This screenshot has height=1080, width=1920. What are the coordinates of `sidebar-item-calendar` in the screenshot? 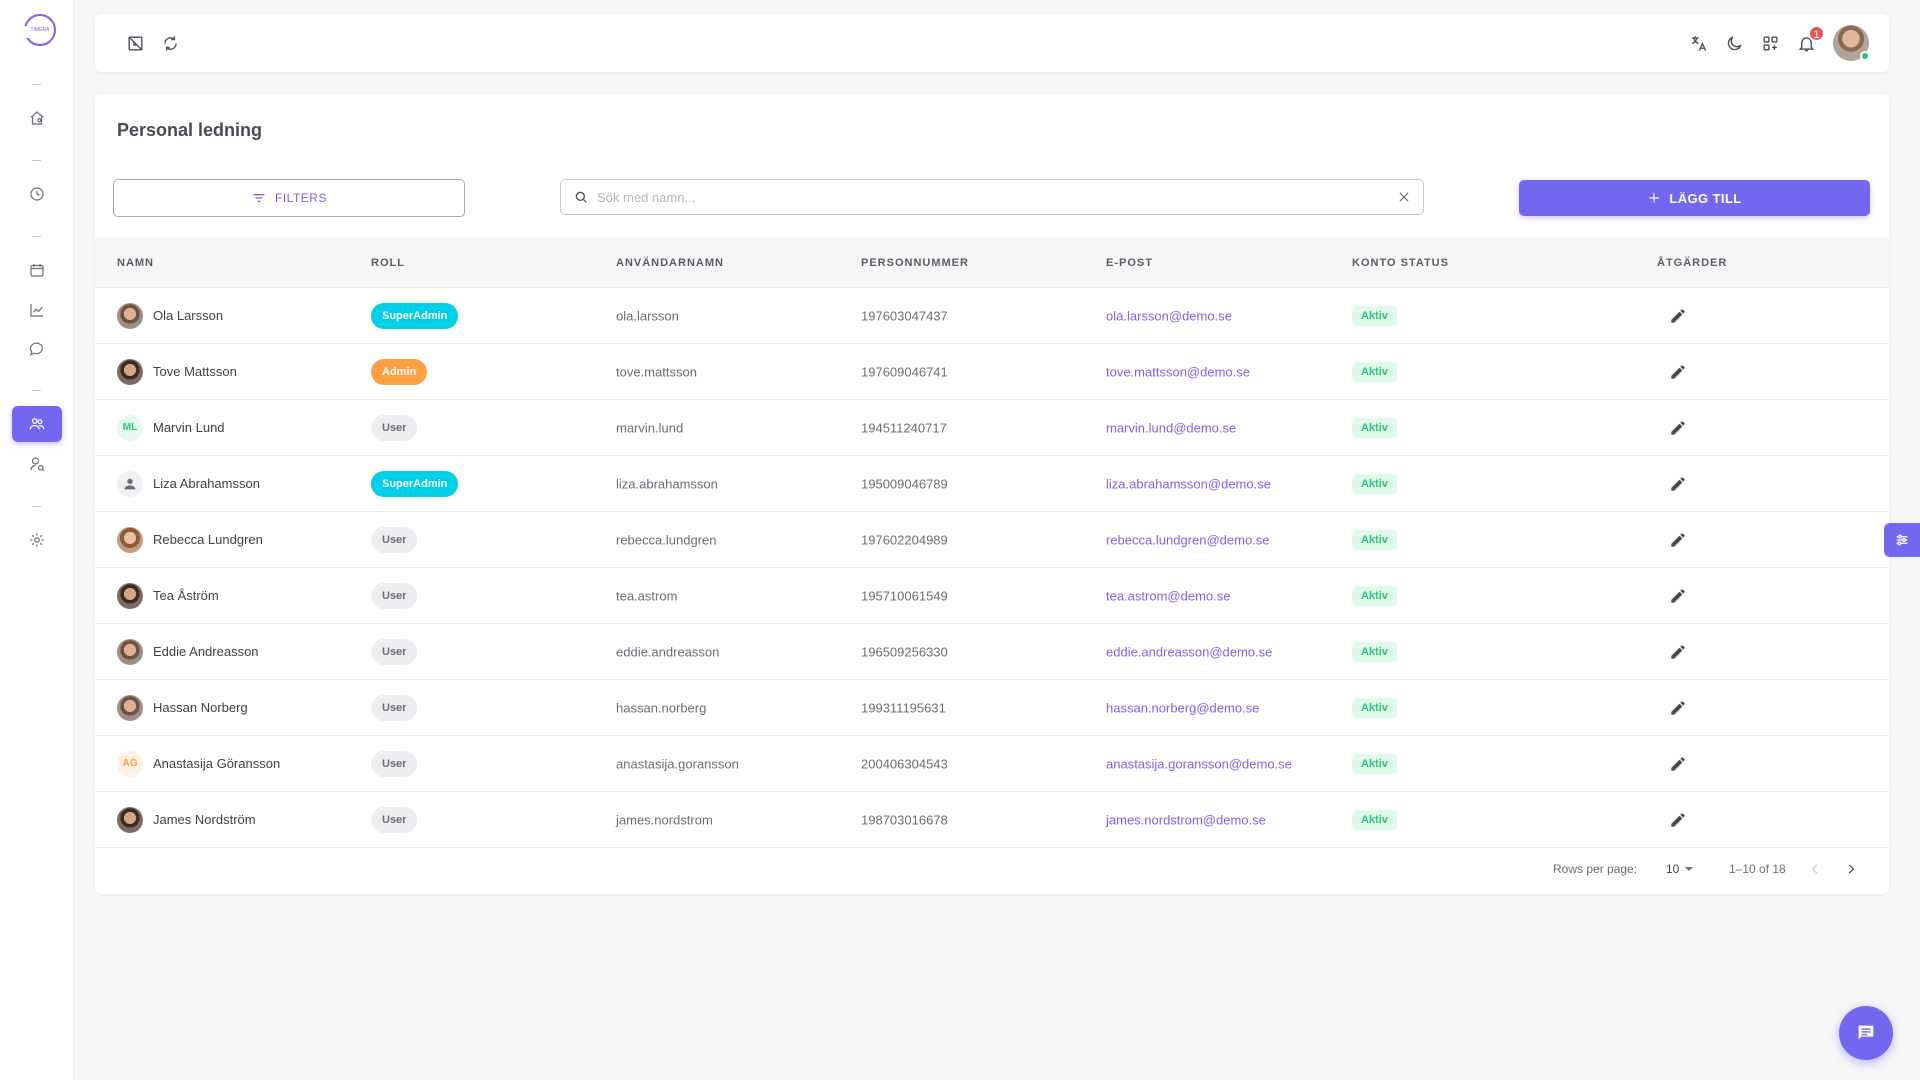 It's located at (37, 270).